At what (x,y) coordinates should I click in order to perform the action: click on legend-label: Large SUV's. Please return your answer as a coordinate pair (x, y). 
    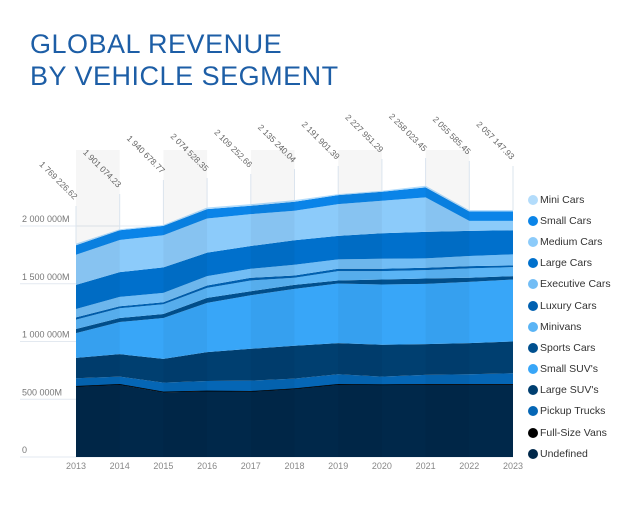
    Looking at the image, I should click on (569, 390).